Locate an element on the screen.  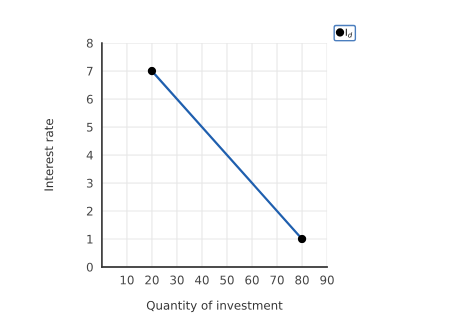
y-tick-label: 3 is located at coordinates (89, 183).